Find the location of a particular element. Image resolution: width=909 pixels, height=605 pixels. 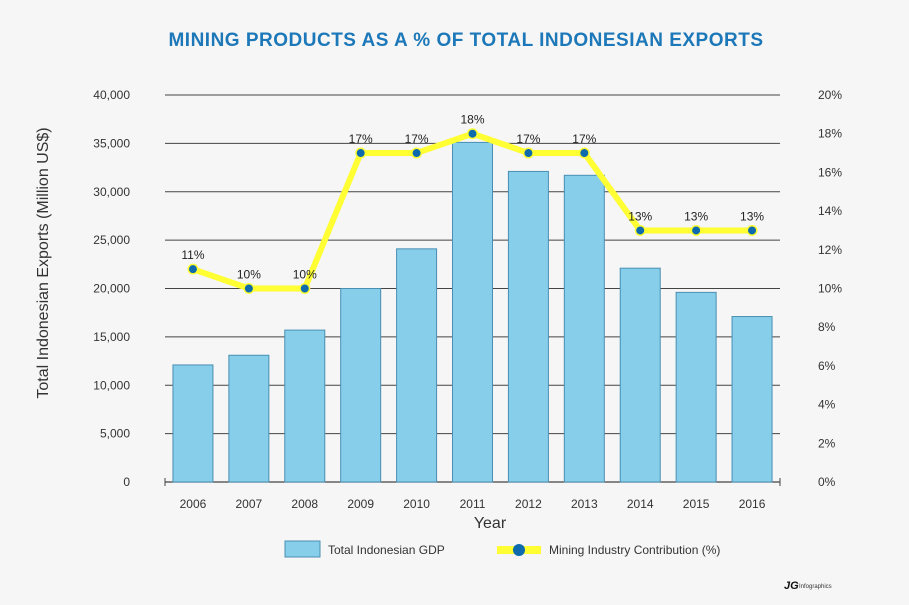

y-tick-label: 20,000 is located at coordinates (111, 289).